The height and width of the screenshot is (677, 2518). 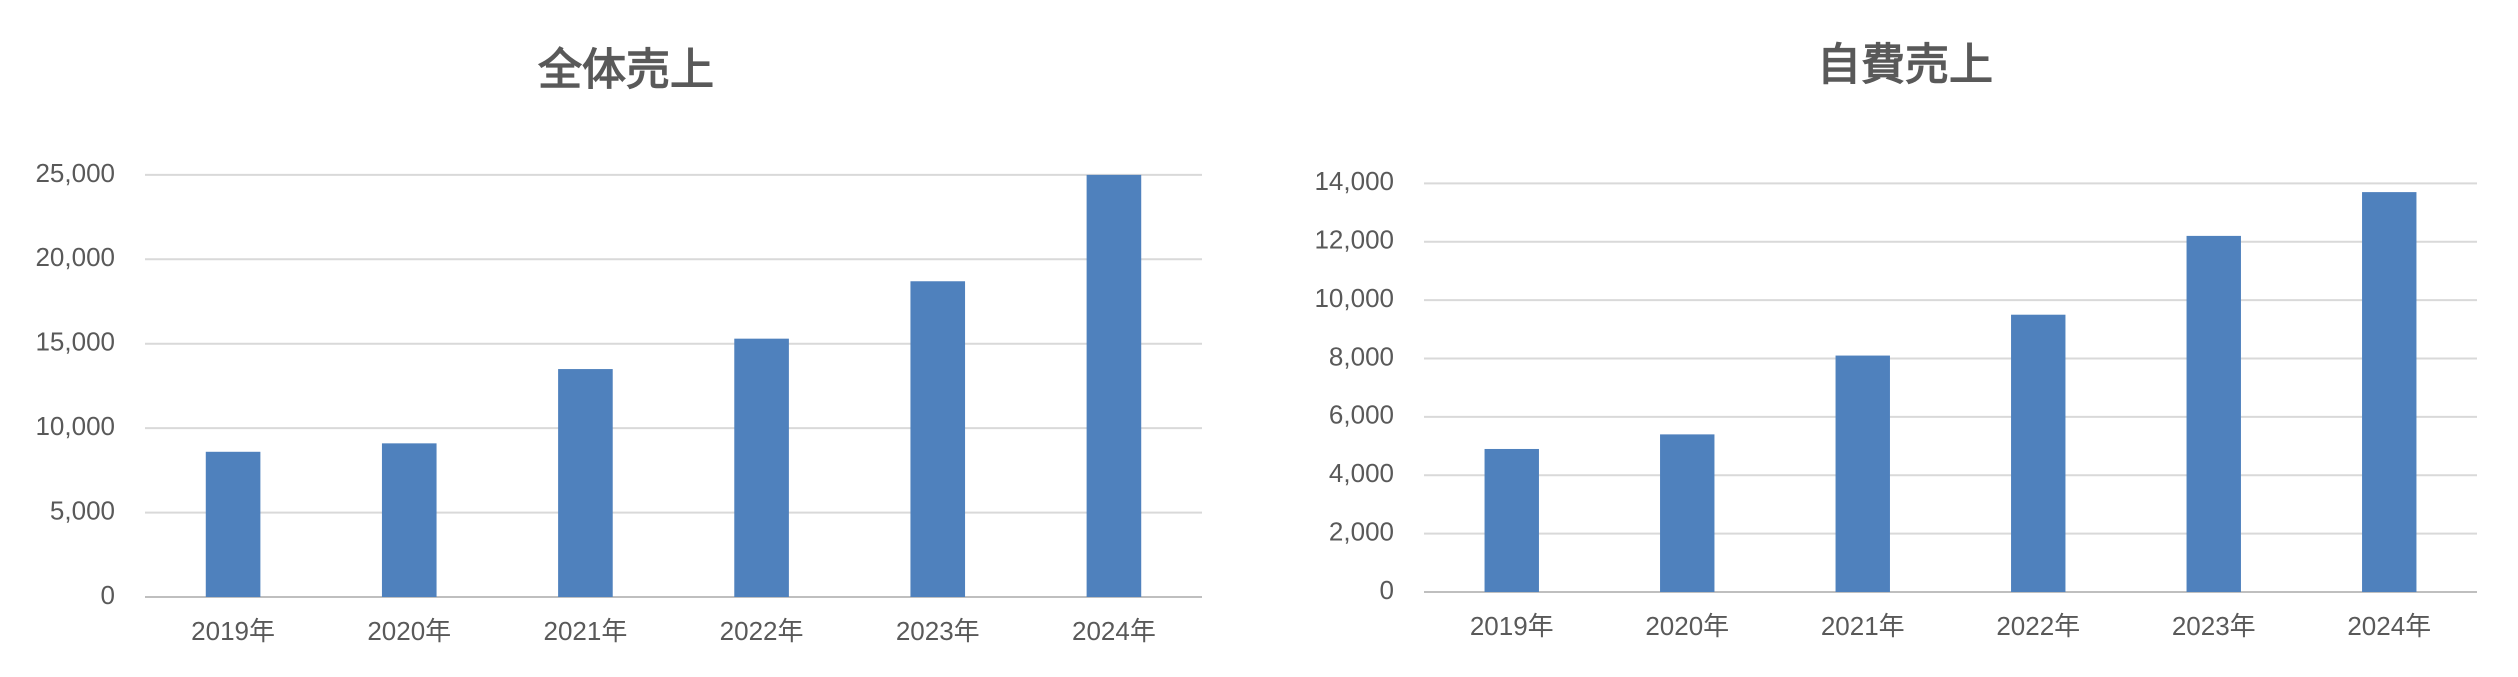 I want to click on chart-title: 自費売上, so click(x=1905, y=65).